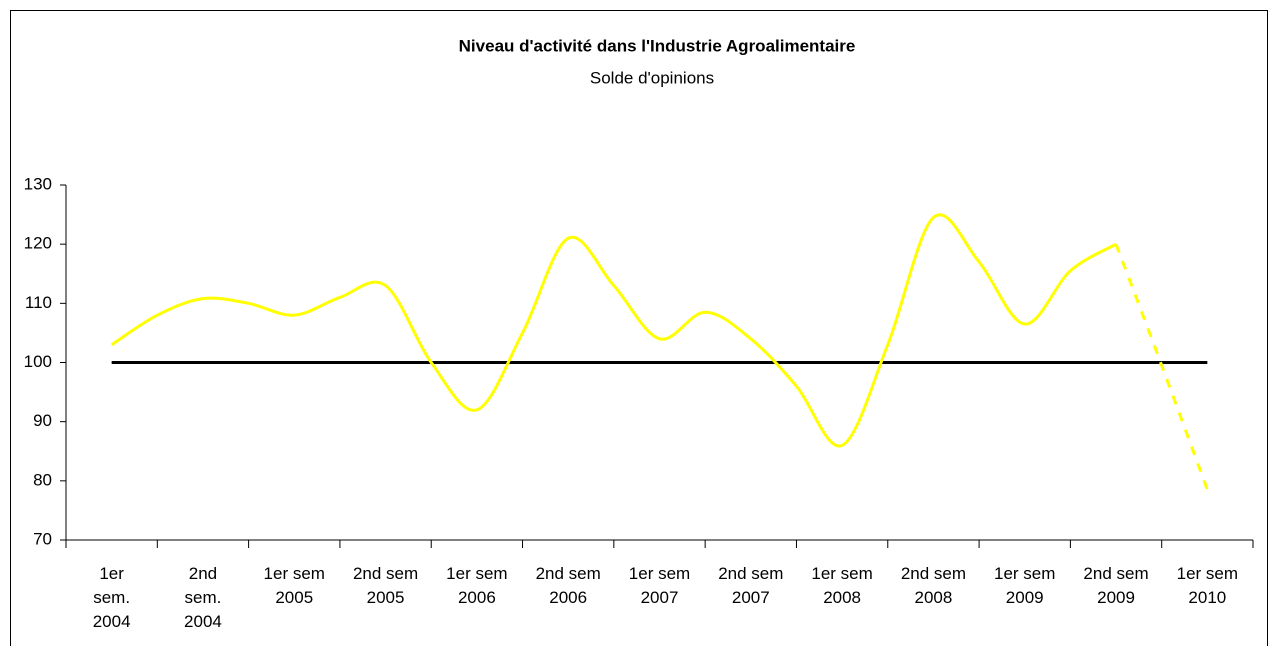 The width and height of the screenshot is (1278, 646). I want to click on x-tick-label: 2nd sem 2005, so click(385, 585).